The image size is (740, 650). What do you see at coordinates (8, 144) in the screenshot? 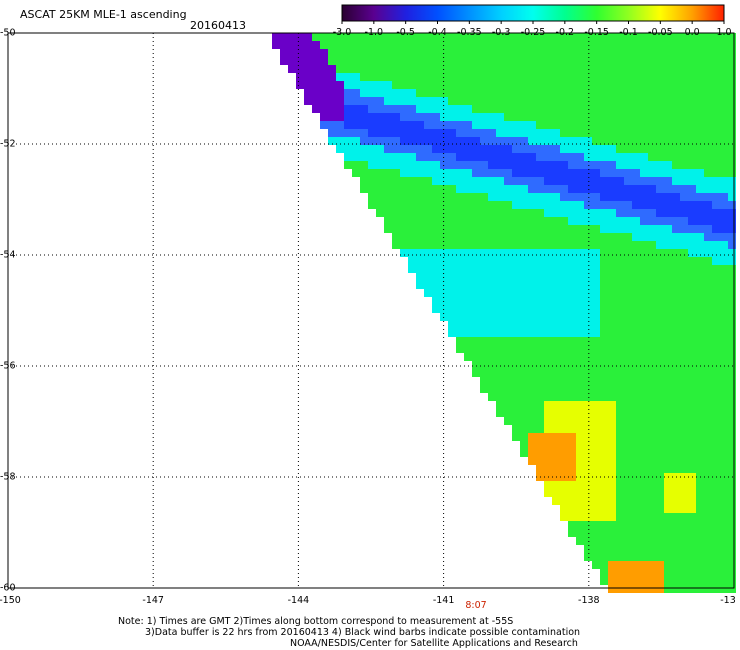
I see `lat-tick-label: -52` at bounding box center [8, 144].